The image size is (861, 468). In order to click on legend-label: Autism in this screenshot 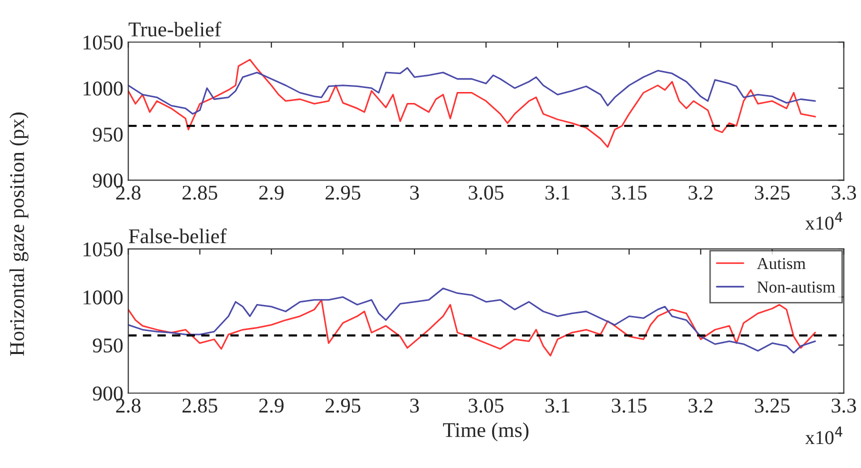, I will do `click(781, 264)`.